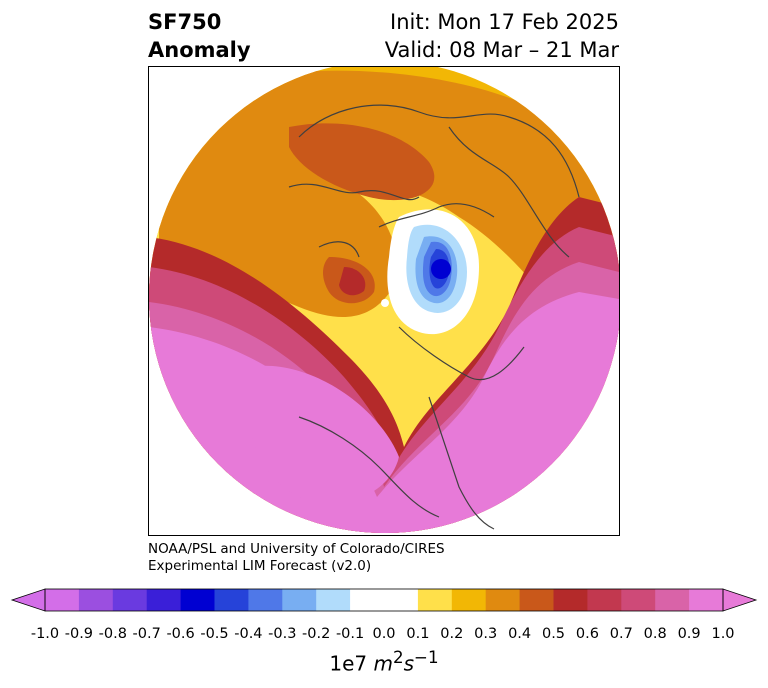 Image resolution: width=768 pixels, height=688 pixels. What do you see at coordinates (185, 22) in the screenshot?
I see `title-variable: SF750` at bounding box center [185, 22].